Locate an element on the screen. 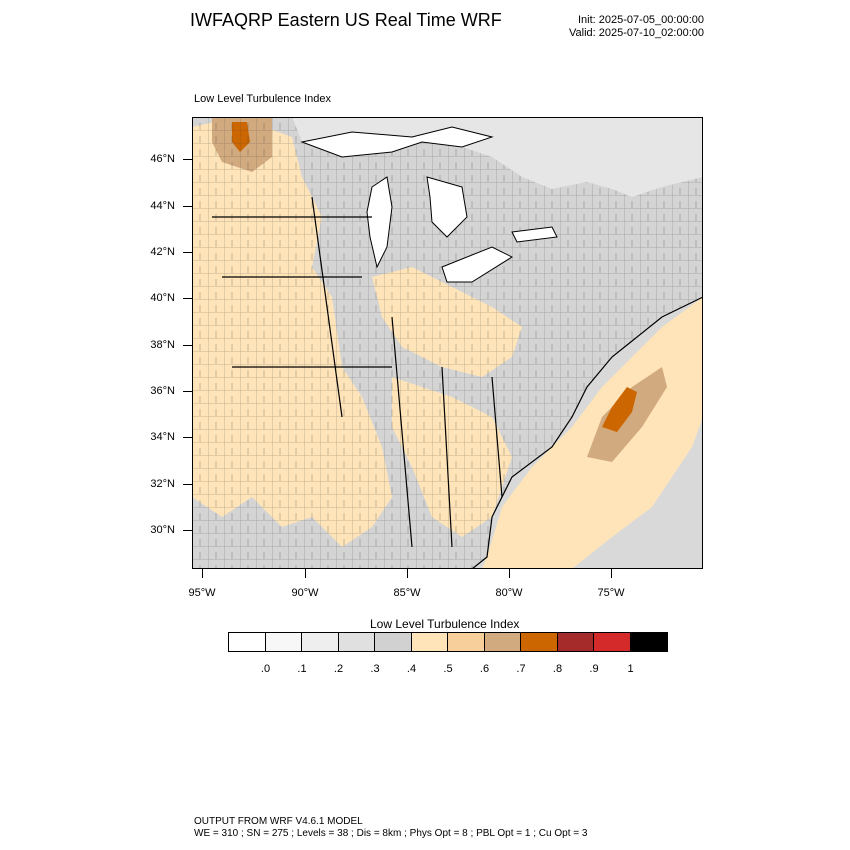 This screenshot has height=850, width=850. model-version: OUTPUT FROM WRF V4.6.1 MODEL is located at coordinates (278, 821).